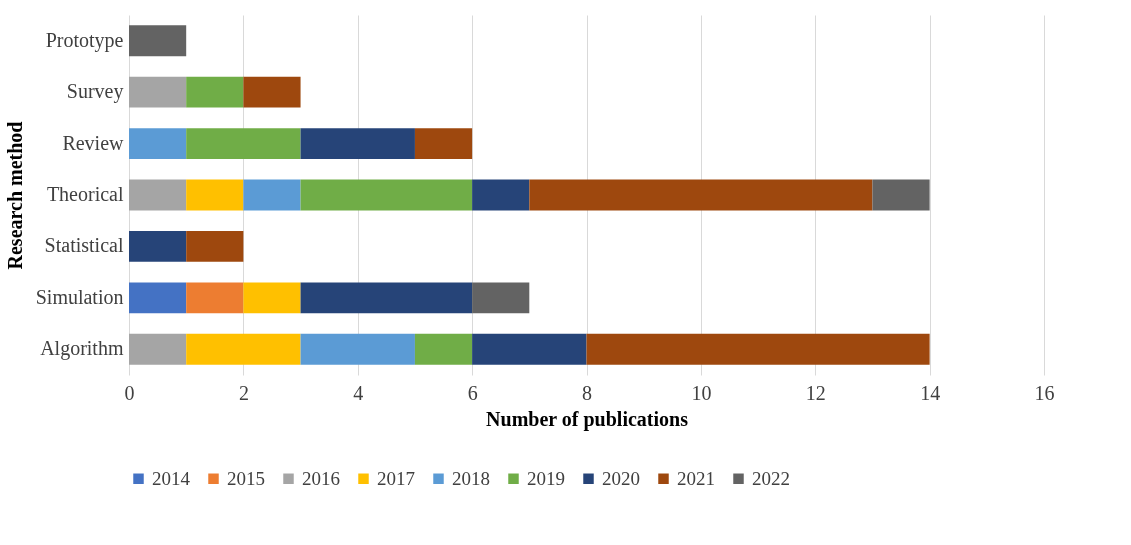  Describe the element at coordinates (472, 392) in the screenshot. I see `x-tick-label: 6` at that location.